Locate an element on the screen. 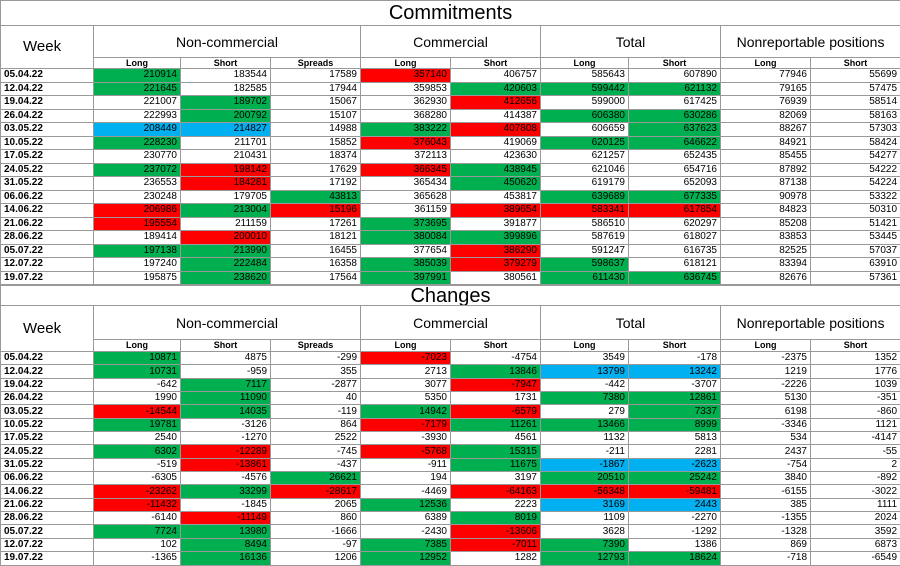 The height and width of the screenshot is (566, 900). value-cell: 55699 is located at coordinates (854, 75).